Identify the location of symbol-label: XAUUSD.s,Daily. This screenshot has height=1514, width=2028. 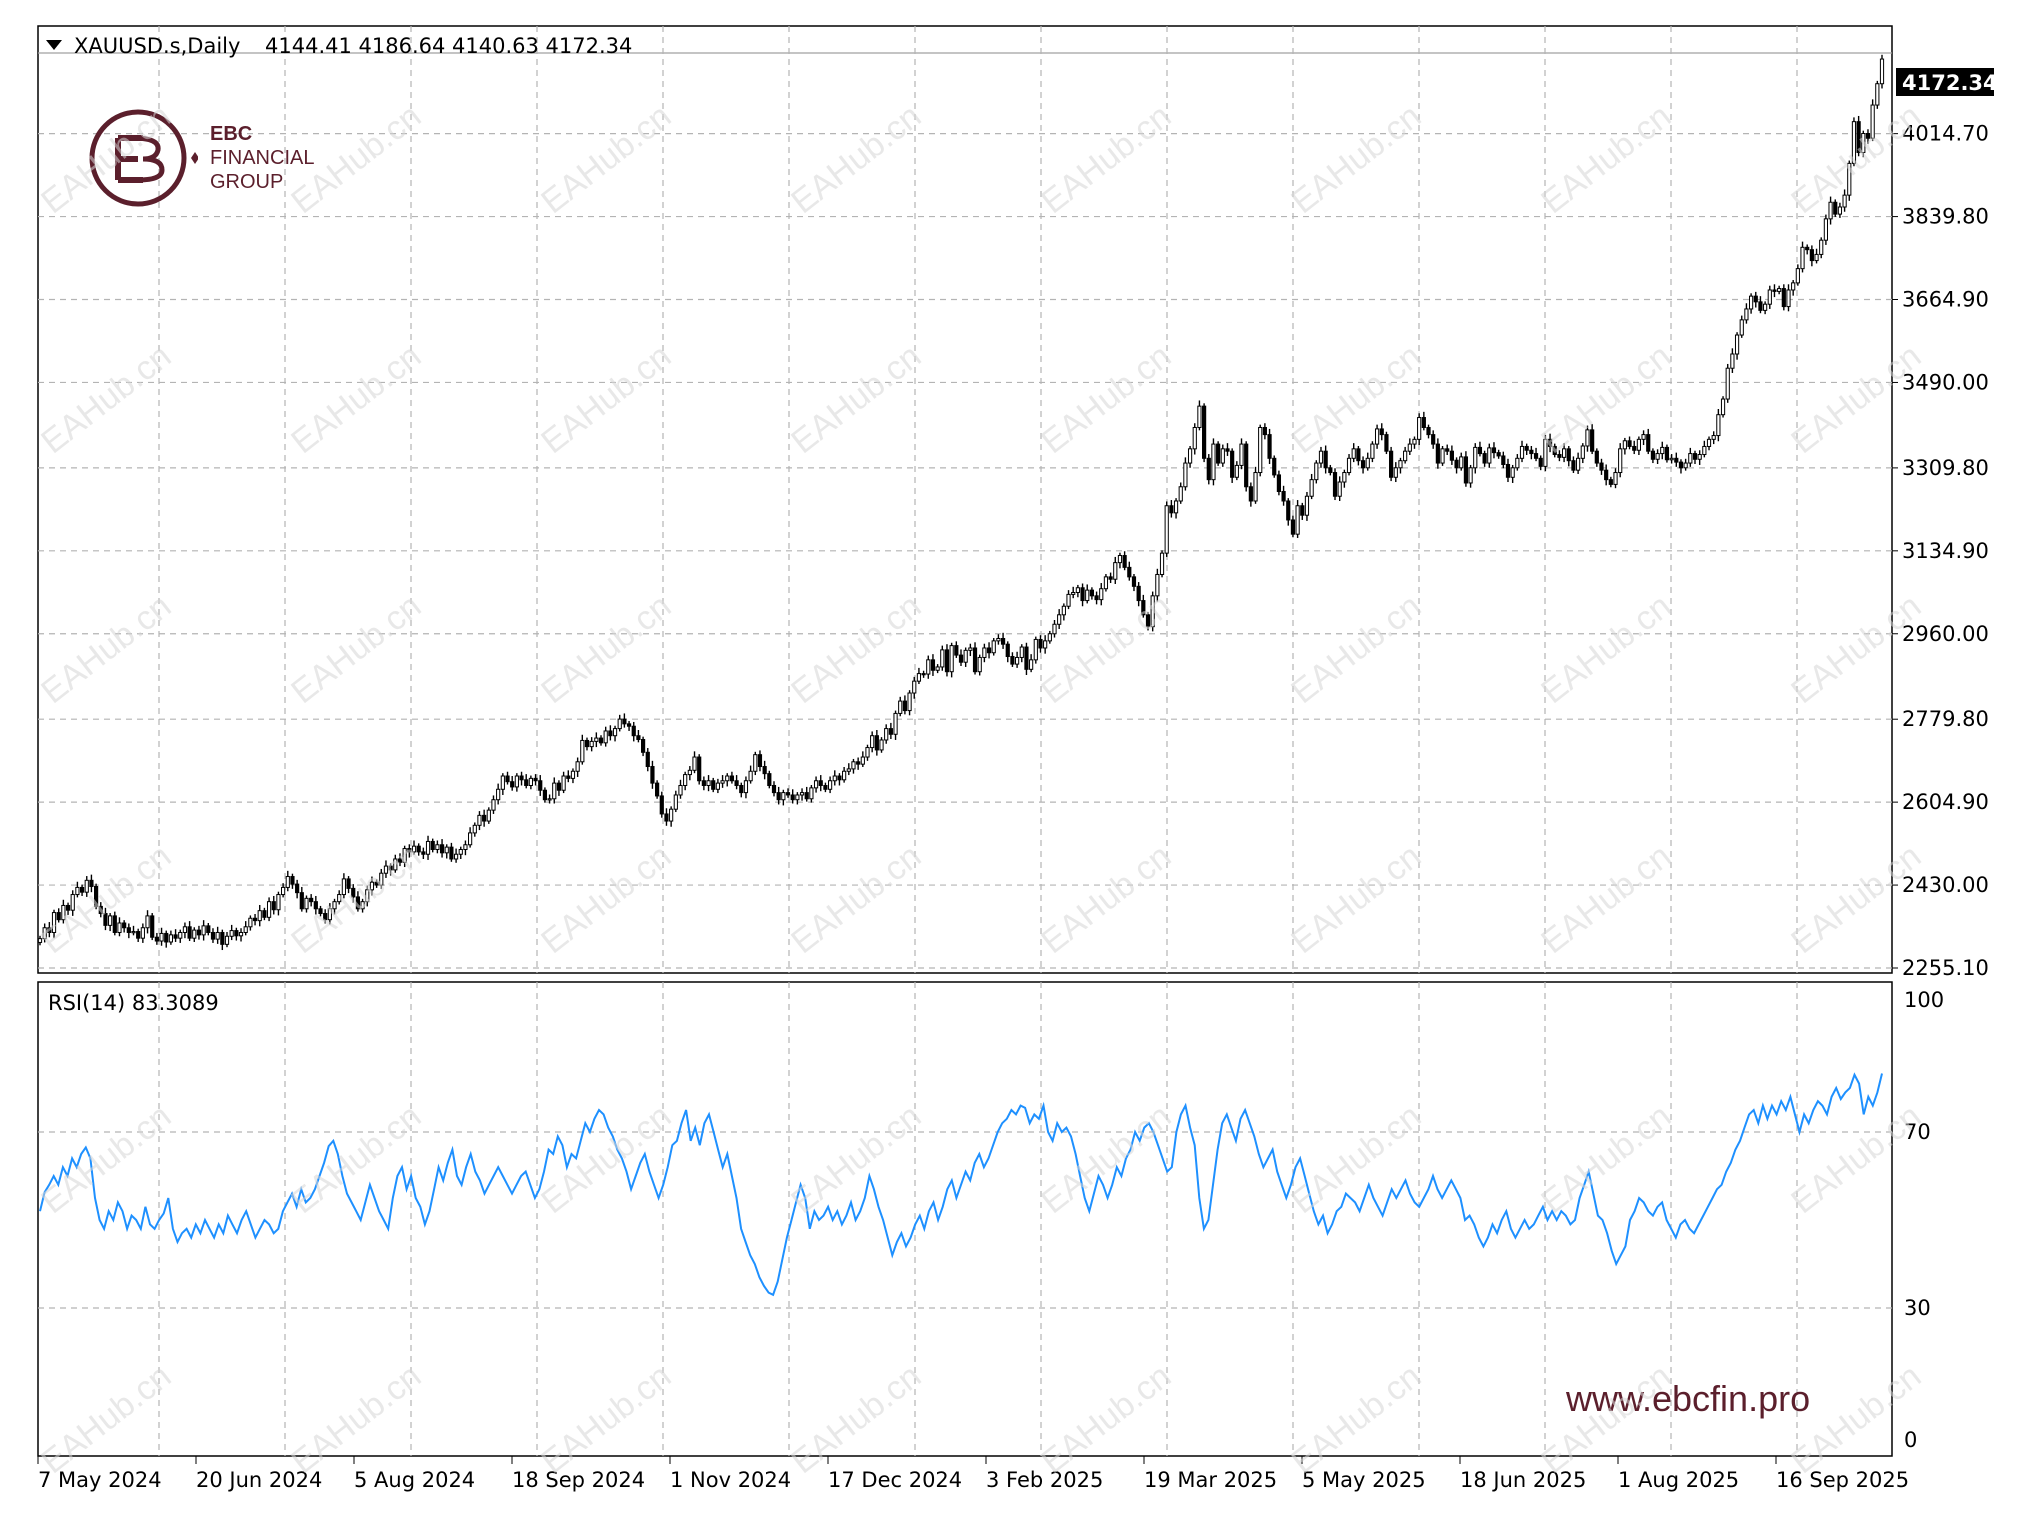
(157, 46).